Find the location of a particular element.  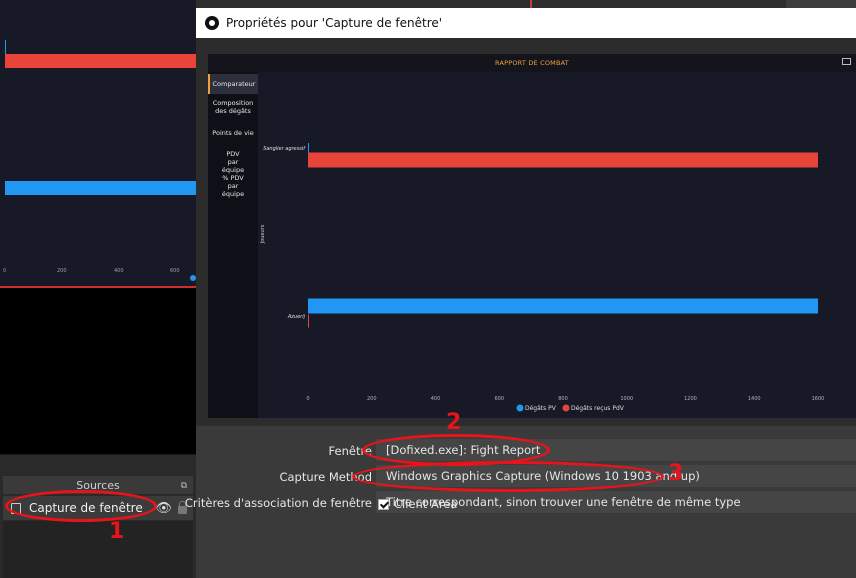

strip-marker is located at coordinates (531, 4).